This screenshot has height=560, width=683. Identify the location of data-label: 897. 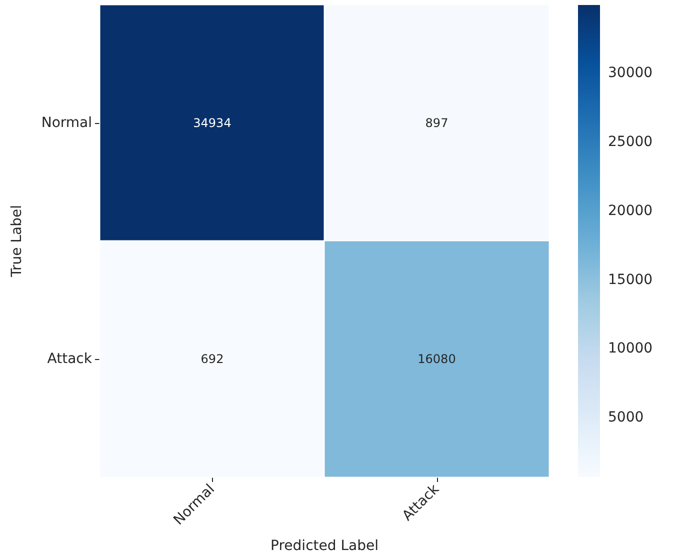
(436, 123).